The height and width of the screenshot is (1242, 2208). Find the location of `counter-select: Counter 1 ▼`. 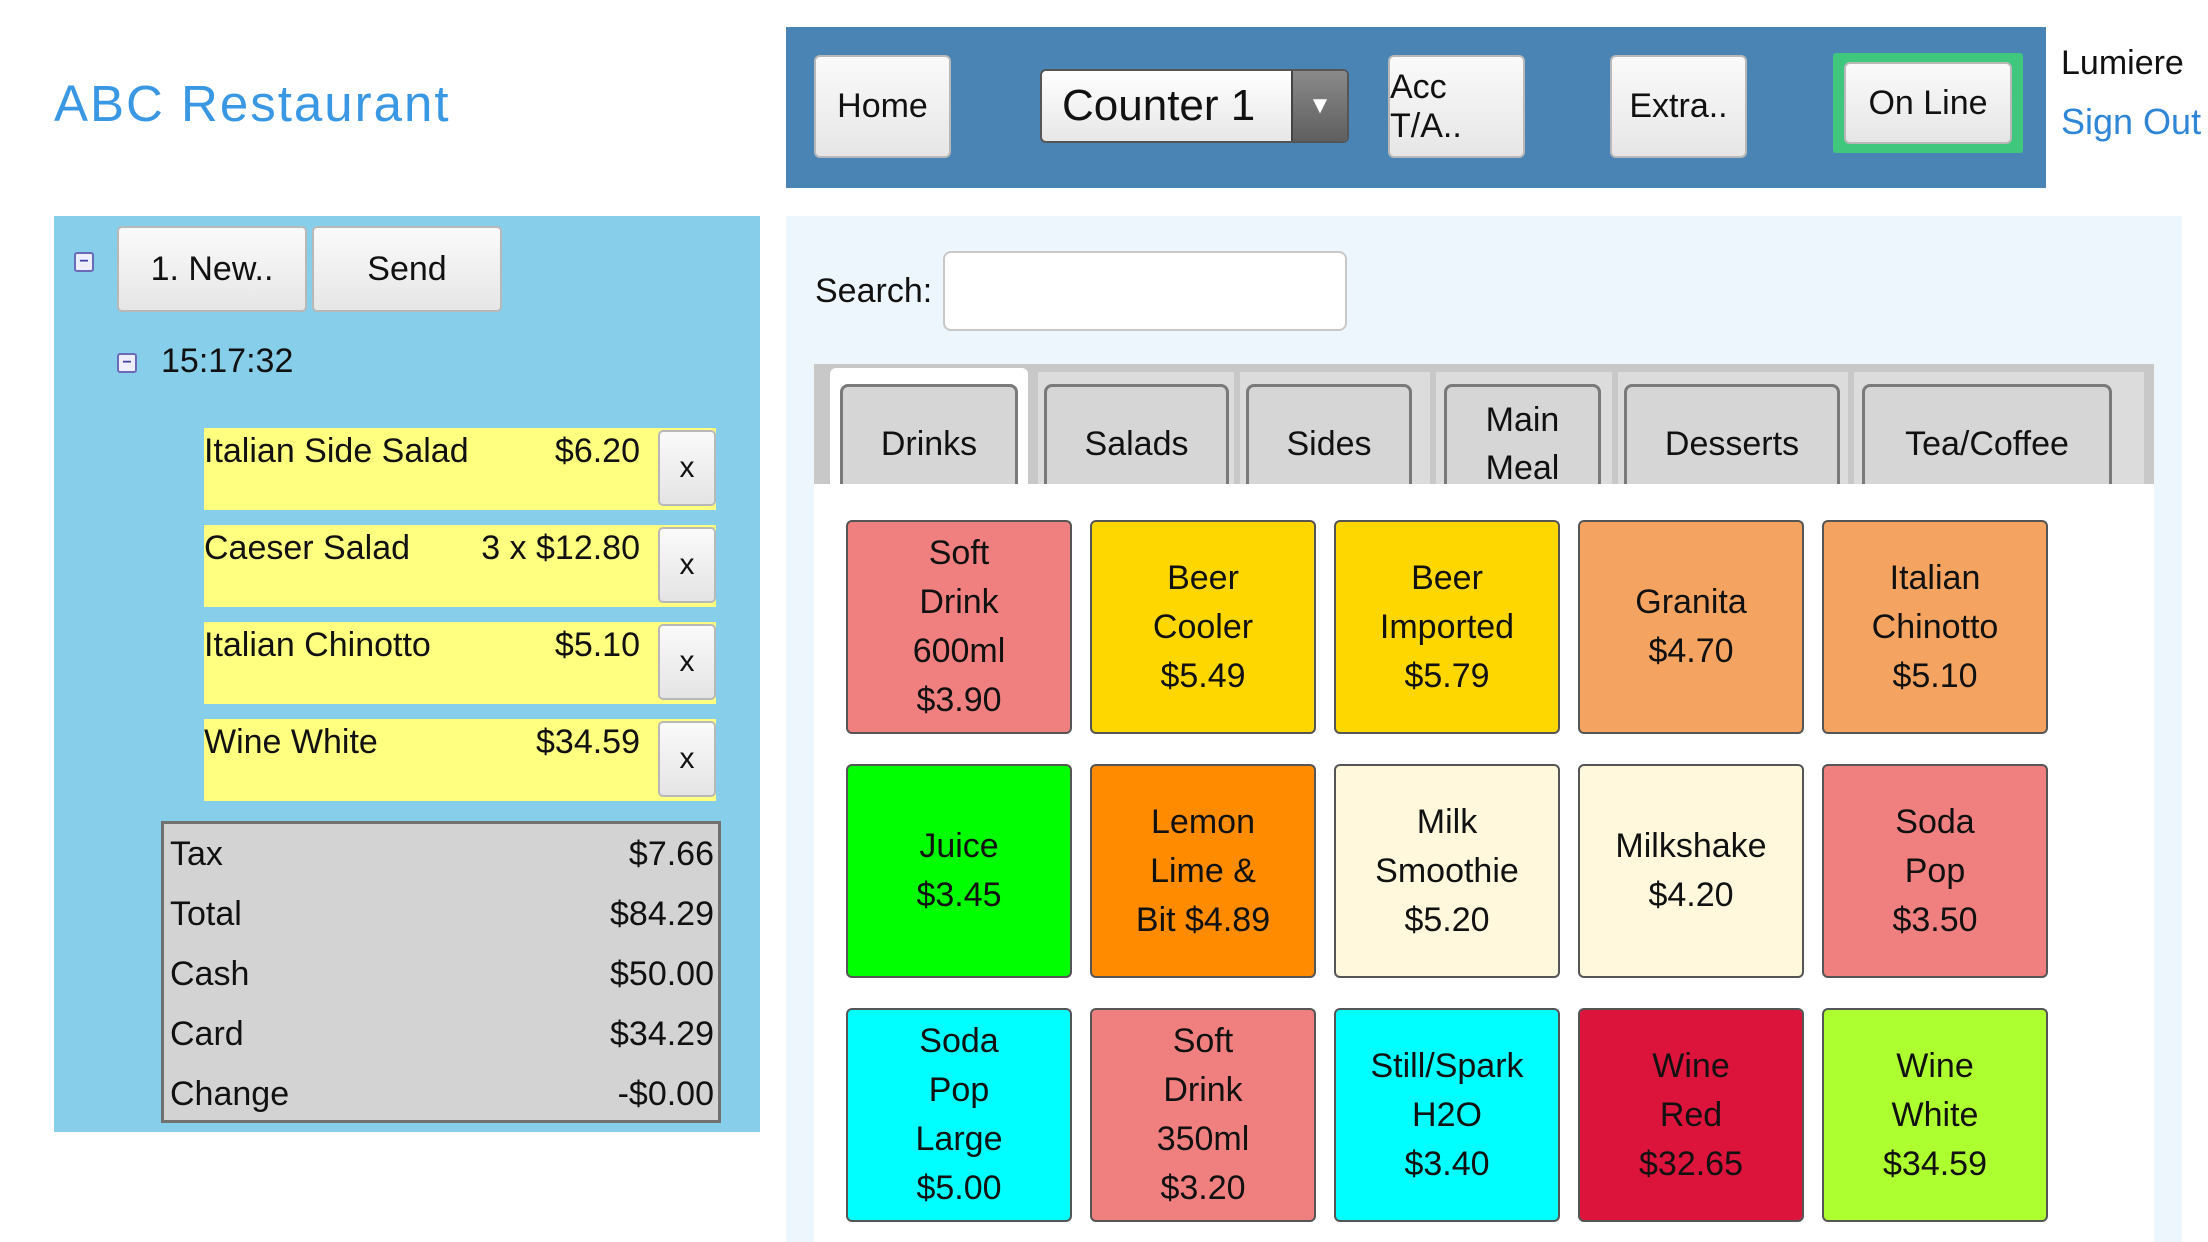

counter-select: Counter 1 ▼ is located at coordinates (1194, 106).